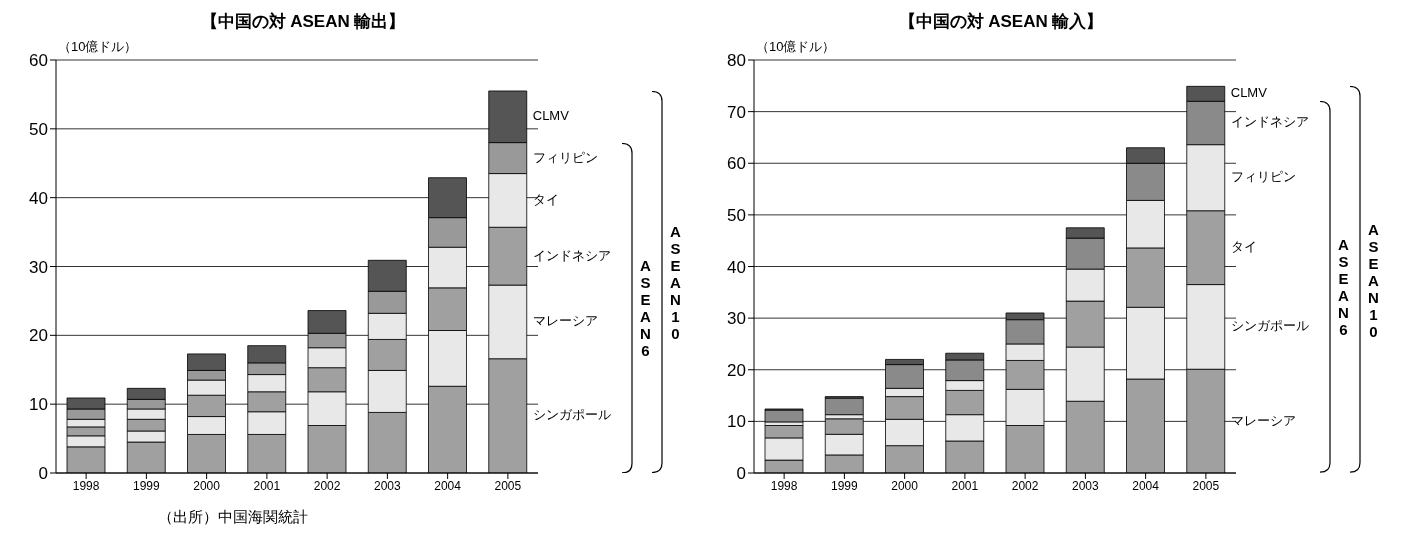  Describe the element at coordinates (844, 406) in the screenshot. I see `bar` at that location.